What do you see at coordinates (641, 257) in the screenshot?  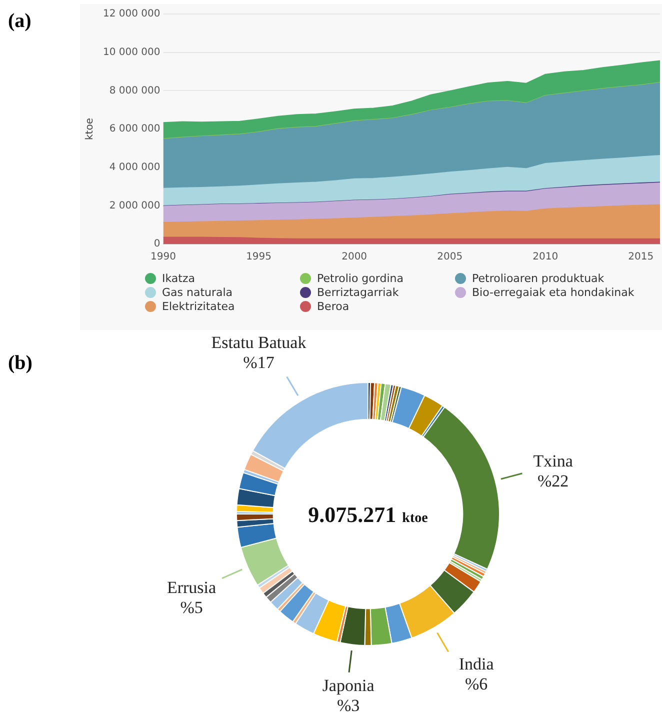 I see `x-tick-label: 2015` at bounding box center [641, 257].